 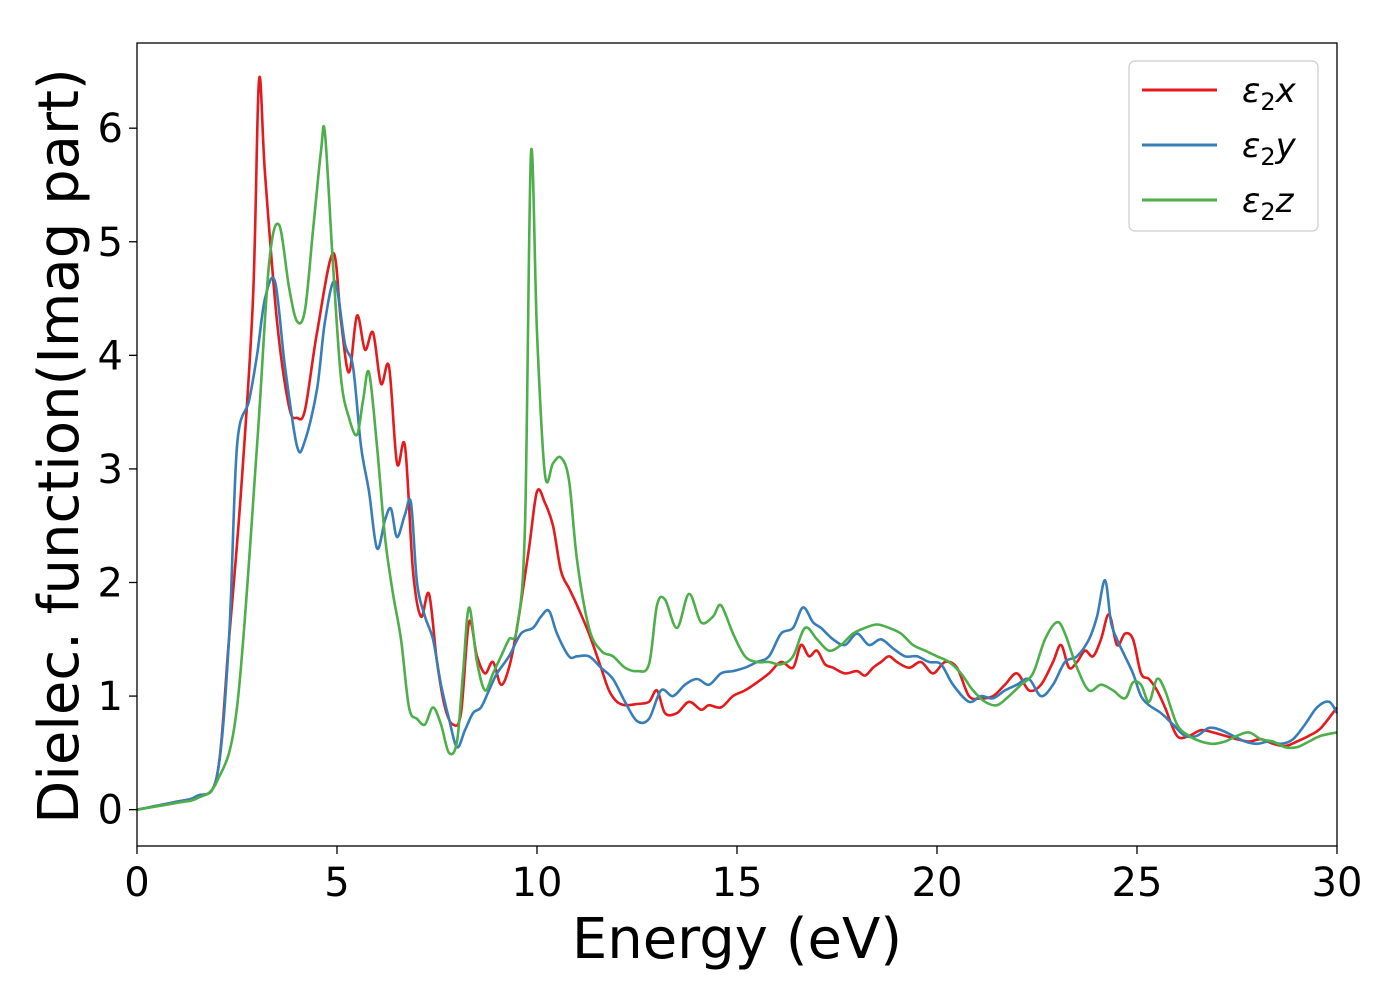 I want to click on y-tick-label: 2, so click(x=110, y=583).